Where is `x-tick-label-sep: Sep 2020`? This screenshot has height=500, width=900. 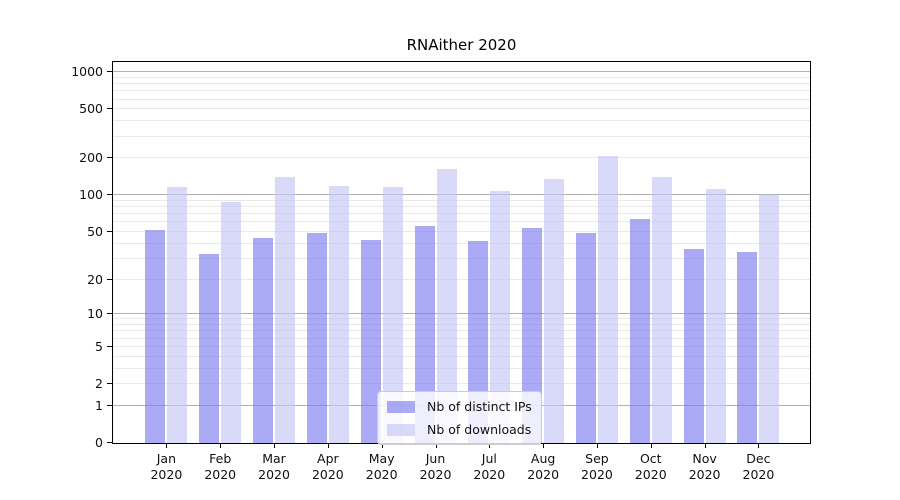
x-tick-label-sep: Sep 2020 is located at coordinates (597, 467).